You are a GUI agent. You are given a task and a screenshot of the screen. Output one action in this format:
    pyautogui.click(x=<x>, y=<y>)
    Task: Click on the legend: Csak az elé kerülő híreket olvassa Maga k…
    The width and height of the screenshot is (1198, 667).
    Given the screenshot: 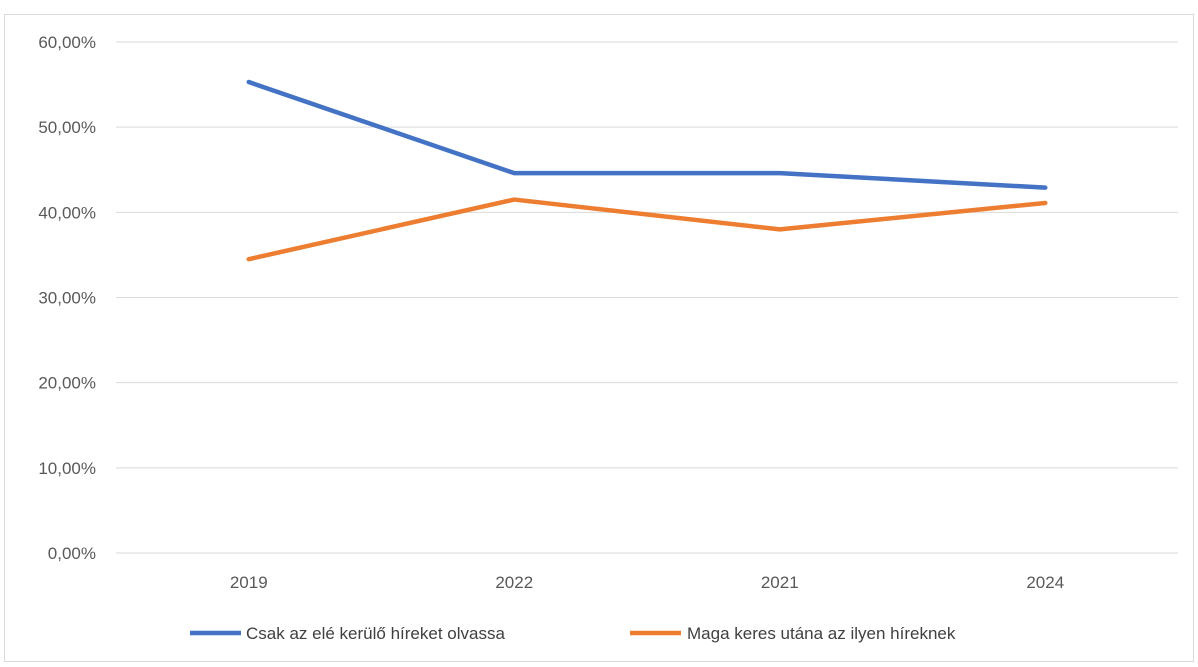 What is the action you would take?
    pyautogui.click(x=573, y=633)
    